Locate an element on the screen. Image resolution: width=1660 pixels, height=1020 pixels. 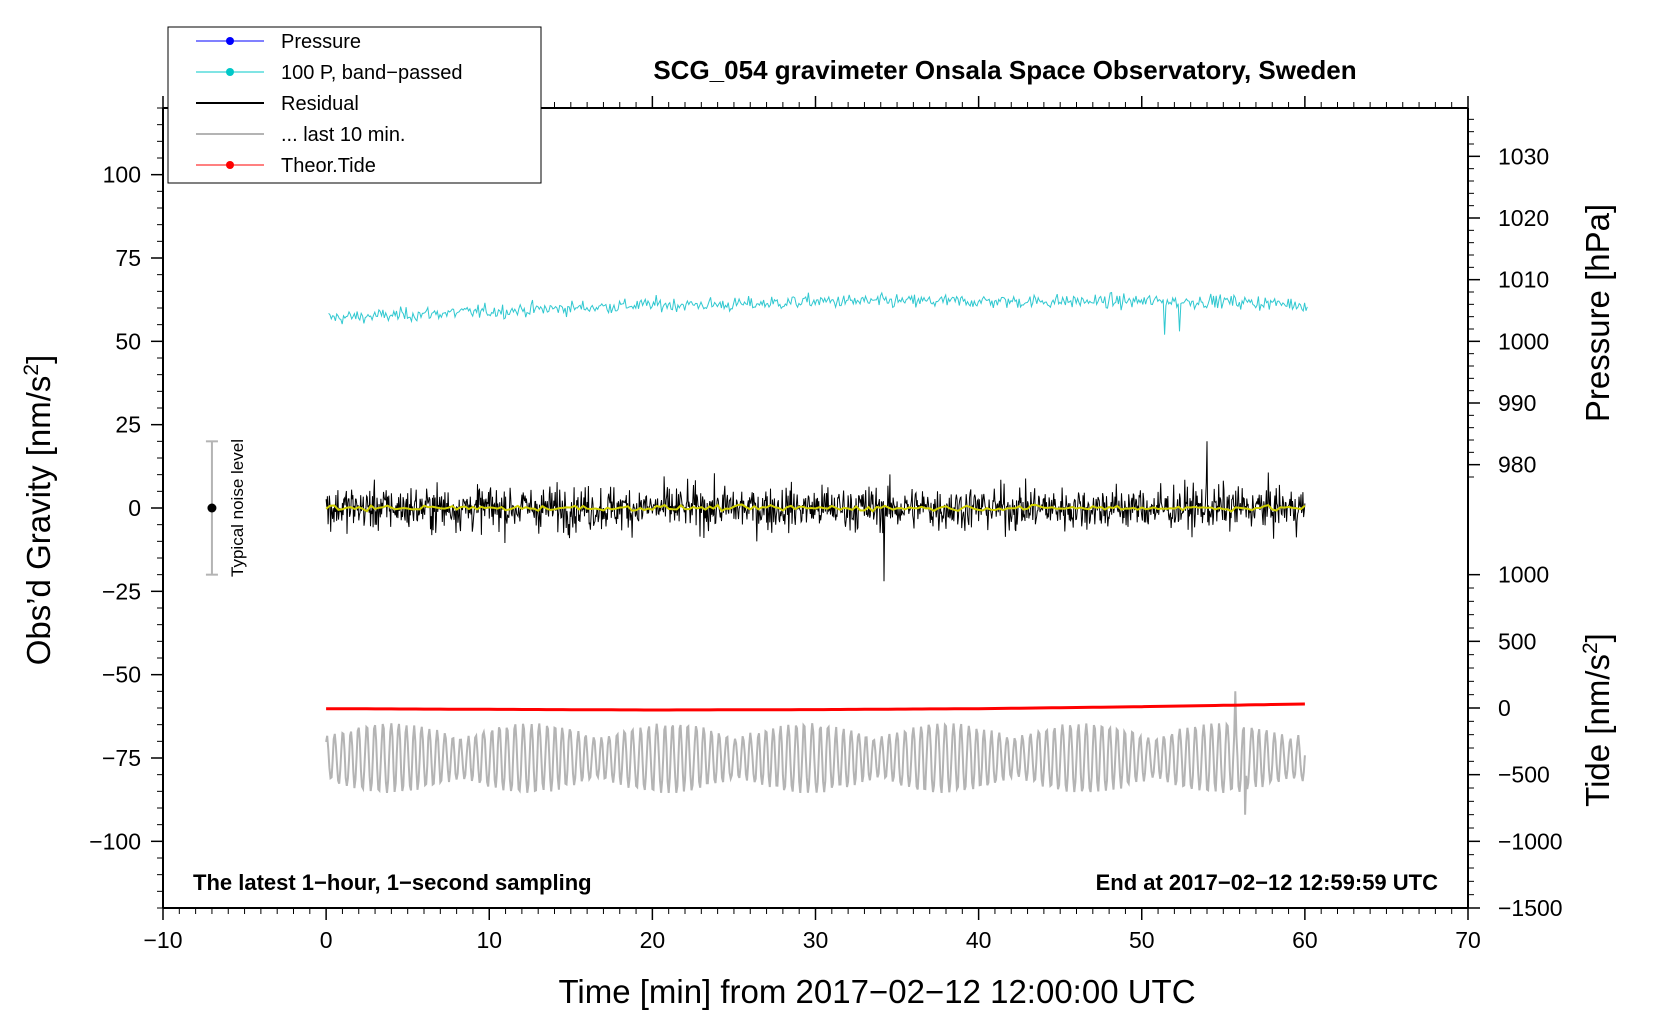
y-tick-label: −75 is located at coordinates (121, 758).